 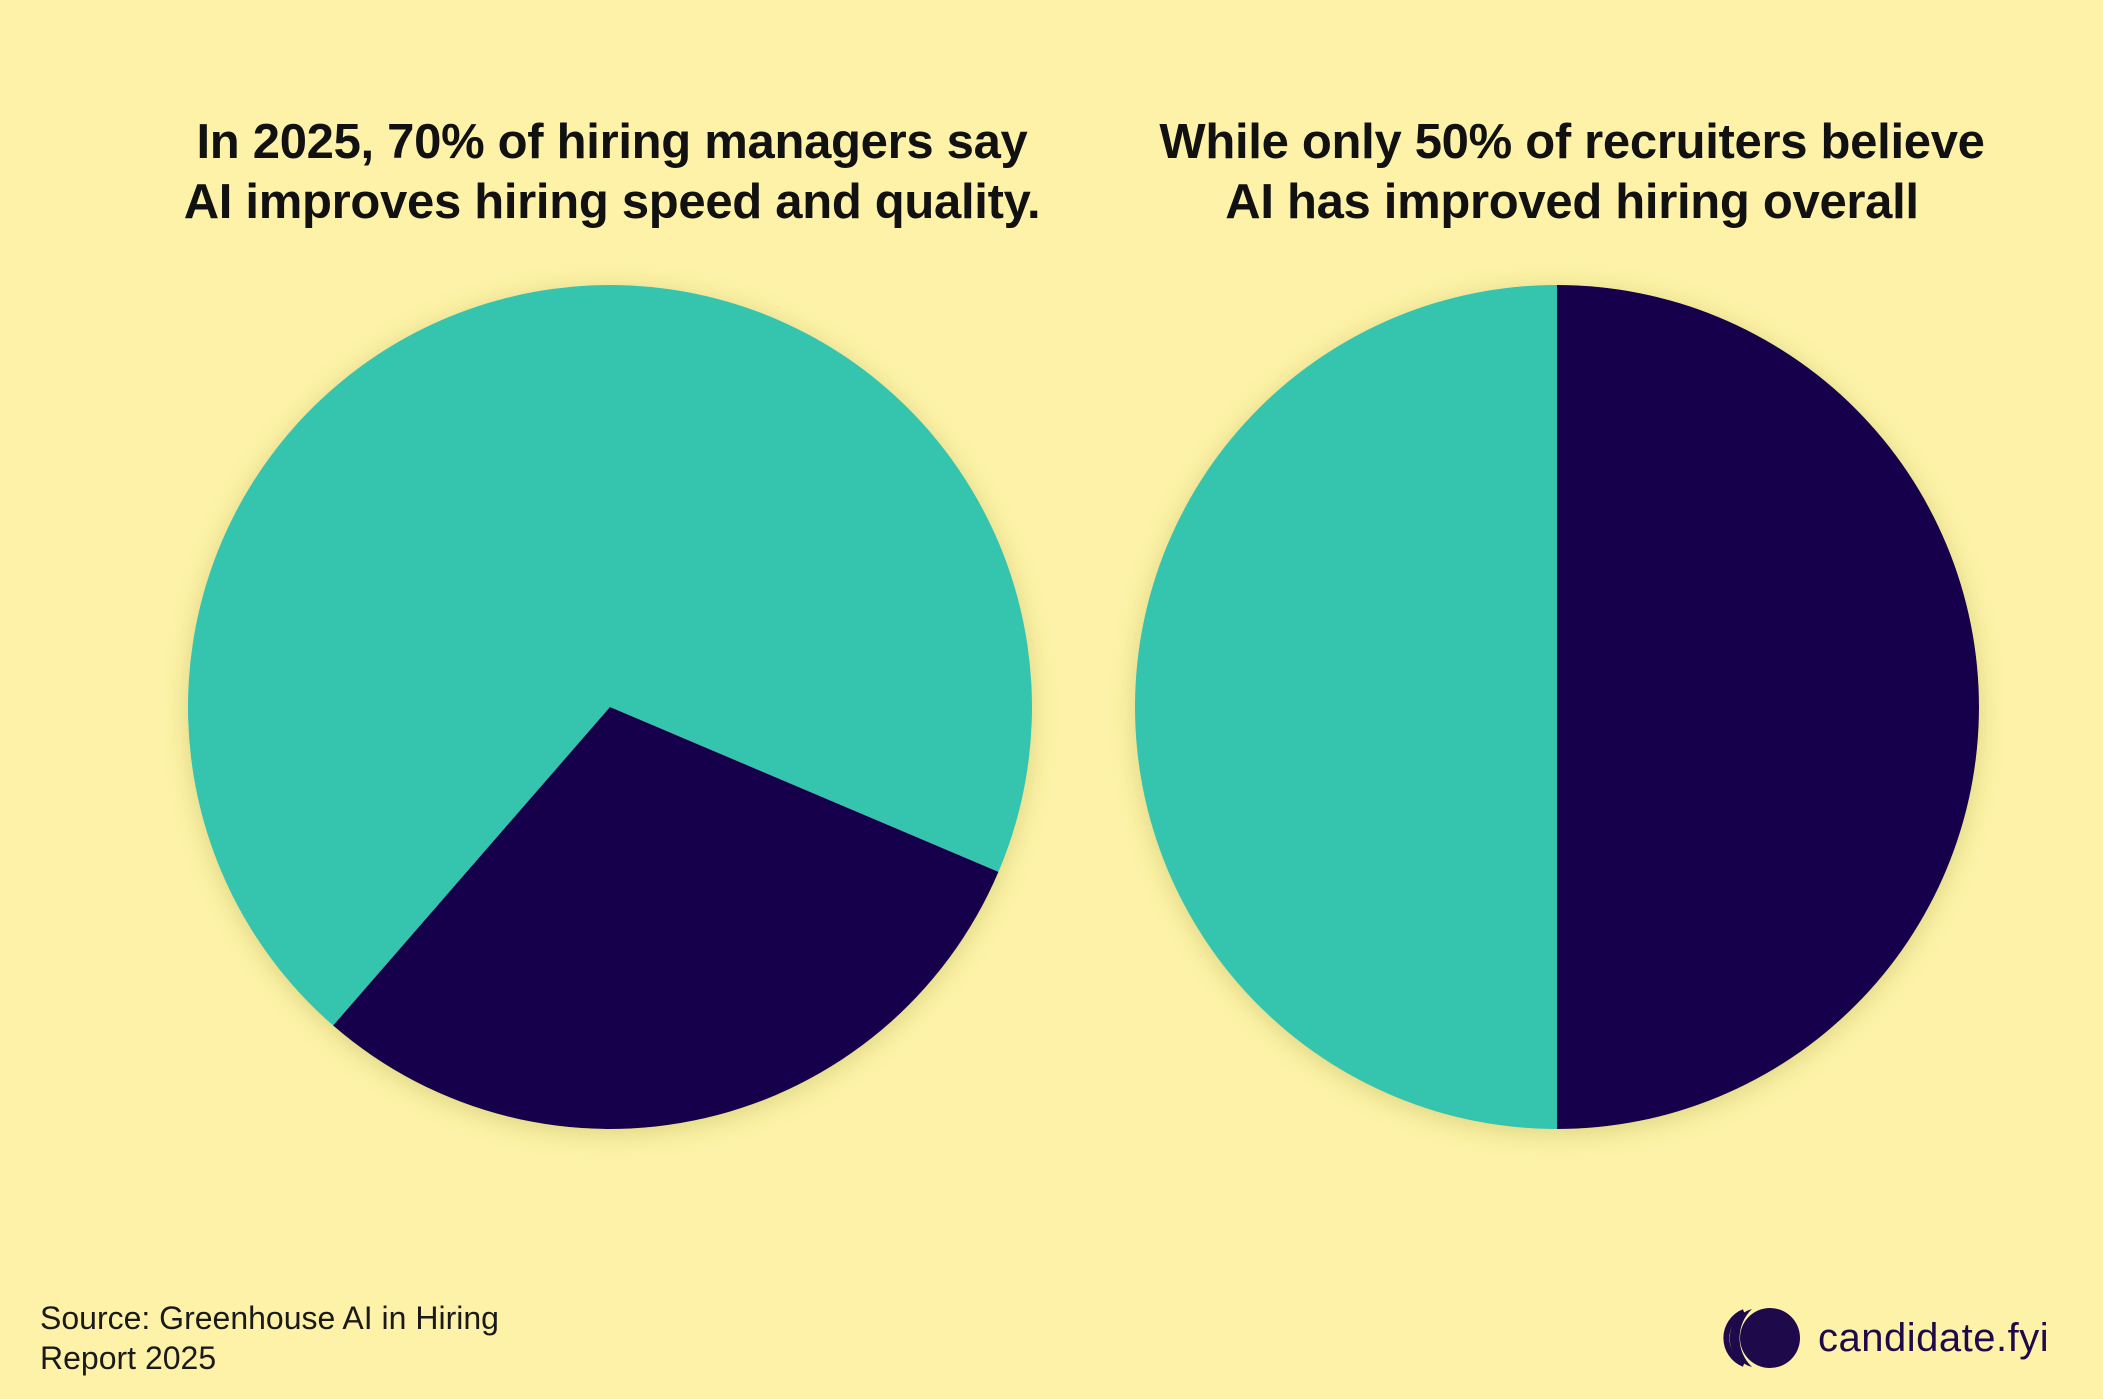 What do you see at coordinates (1572, 142) in the screenshot?
I see `chart-title-right-line-1: While only 50% of recruiters believe` at bounding box center [1572, 142].